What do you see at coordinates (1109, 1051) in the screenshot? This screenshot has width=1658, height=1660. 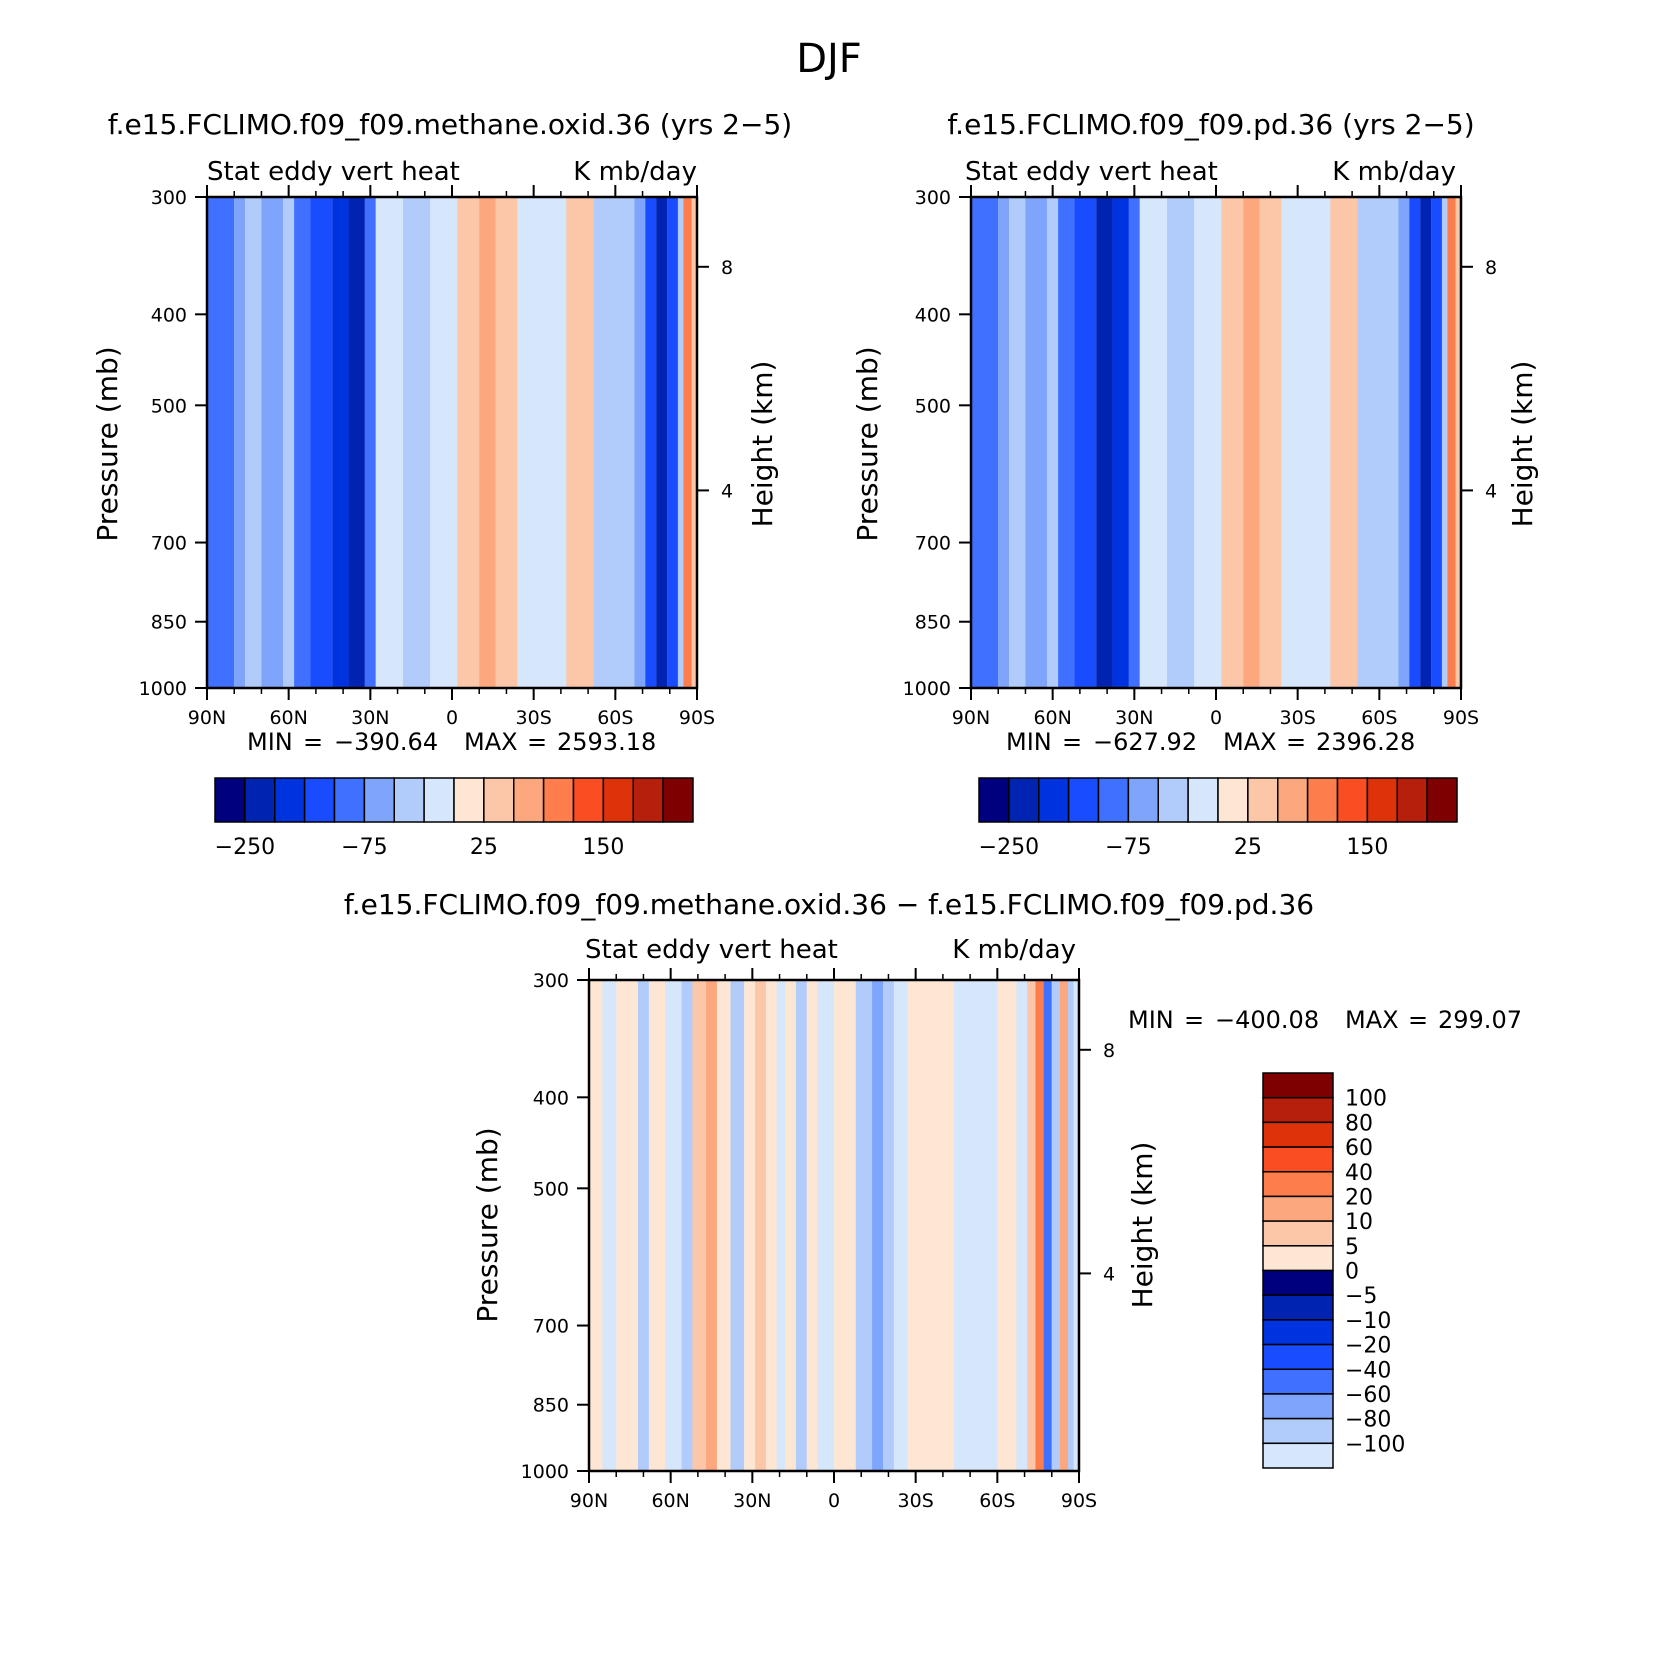 I see `y-right-tick-label: 8` at bounding box center [1109, 1051].